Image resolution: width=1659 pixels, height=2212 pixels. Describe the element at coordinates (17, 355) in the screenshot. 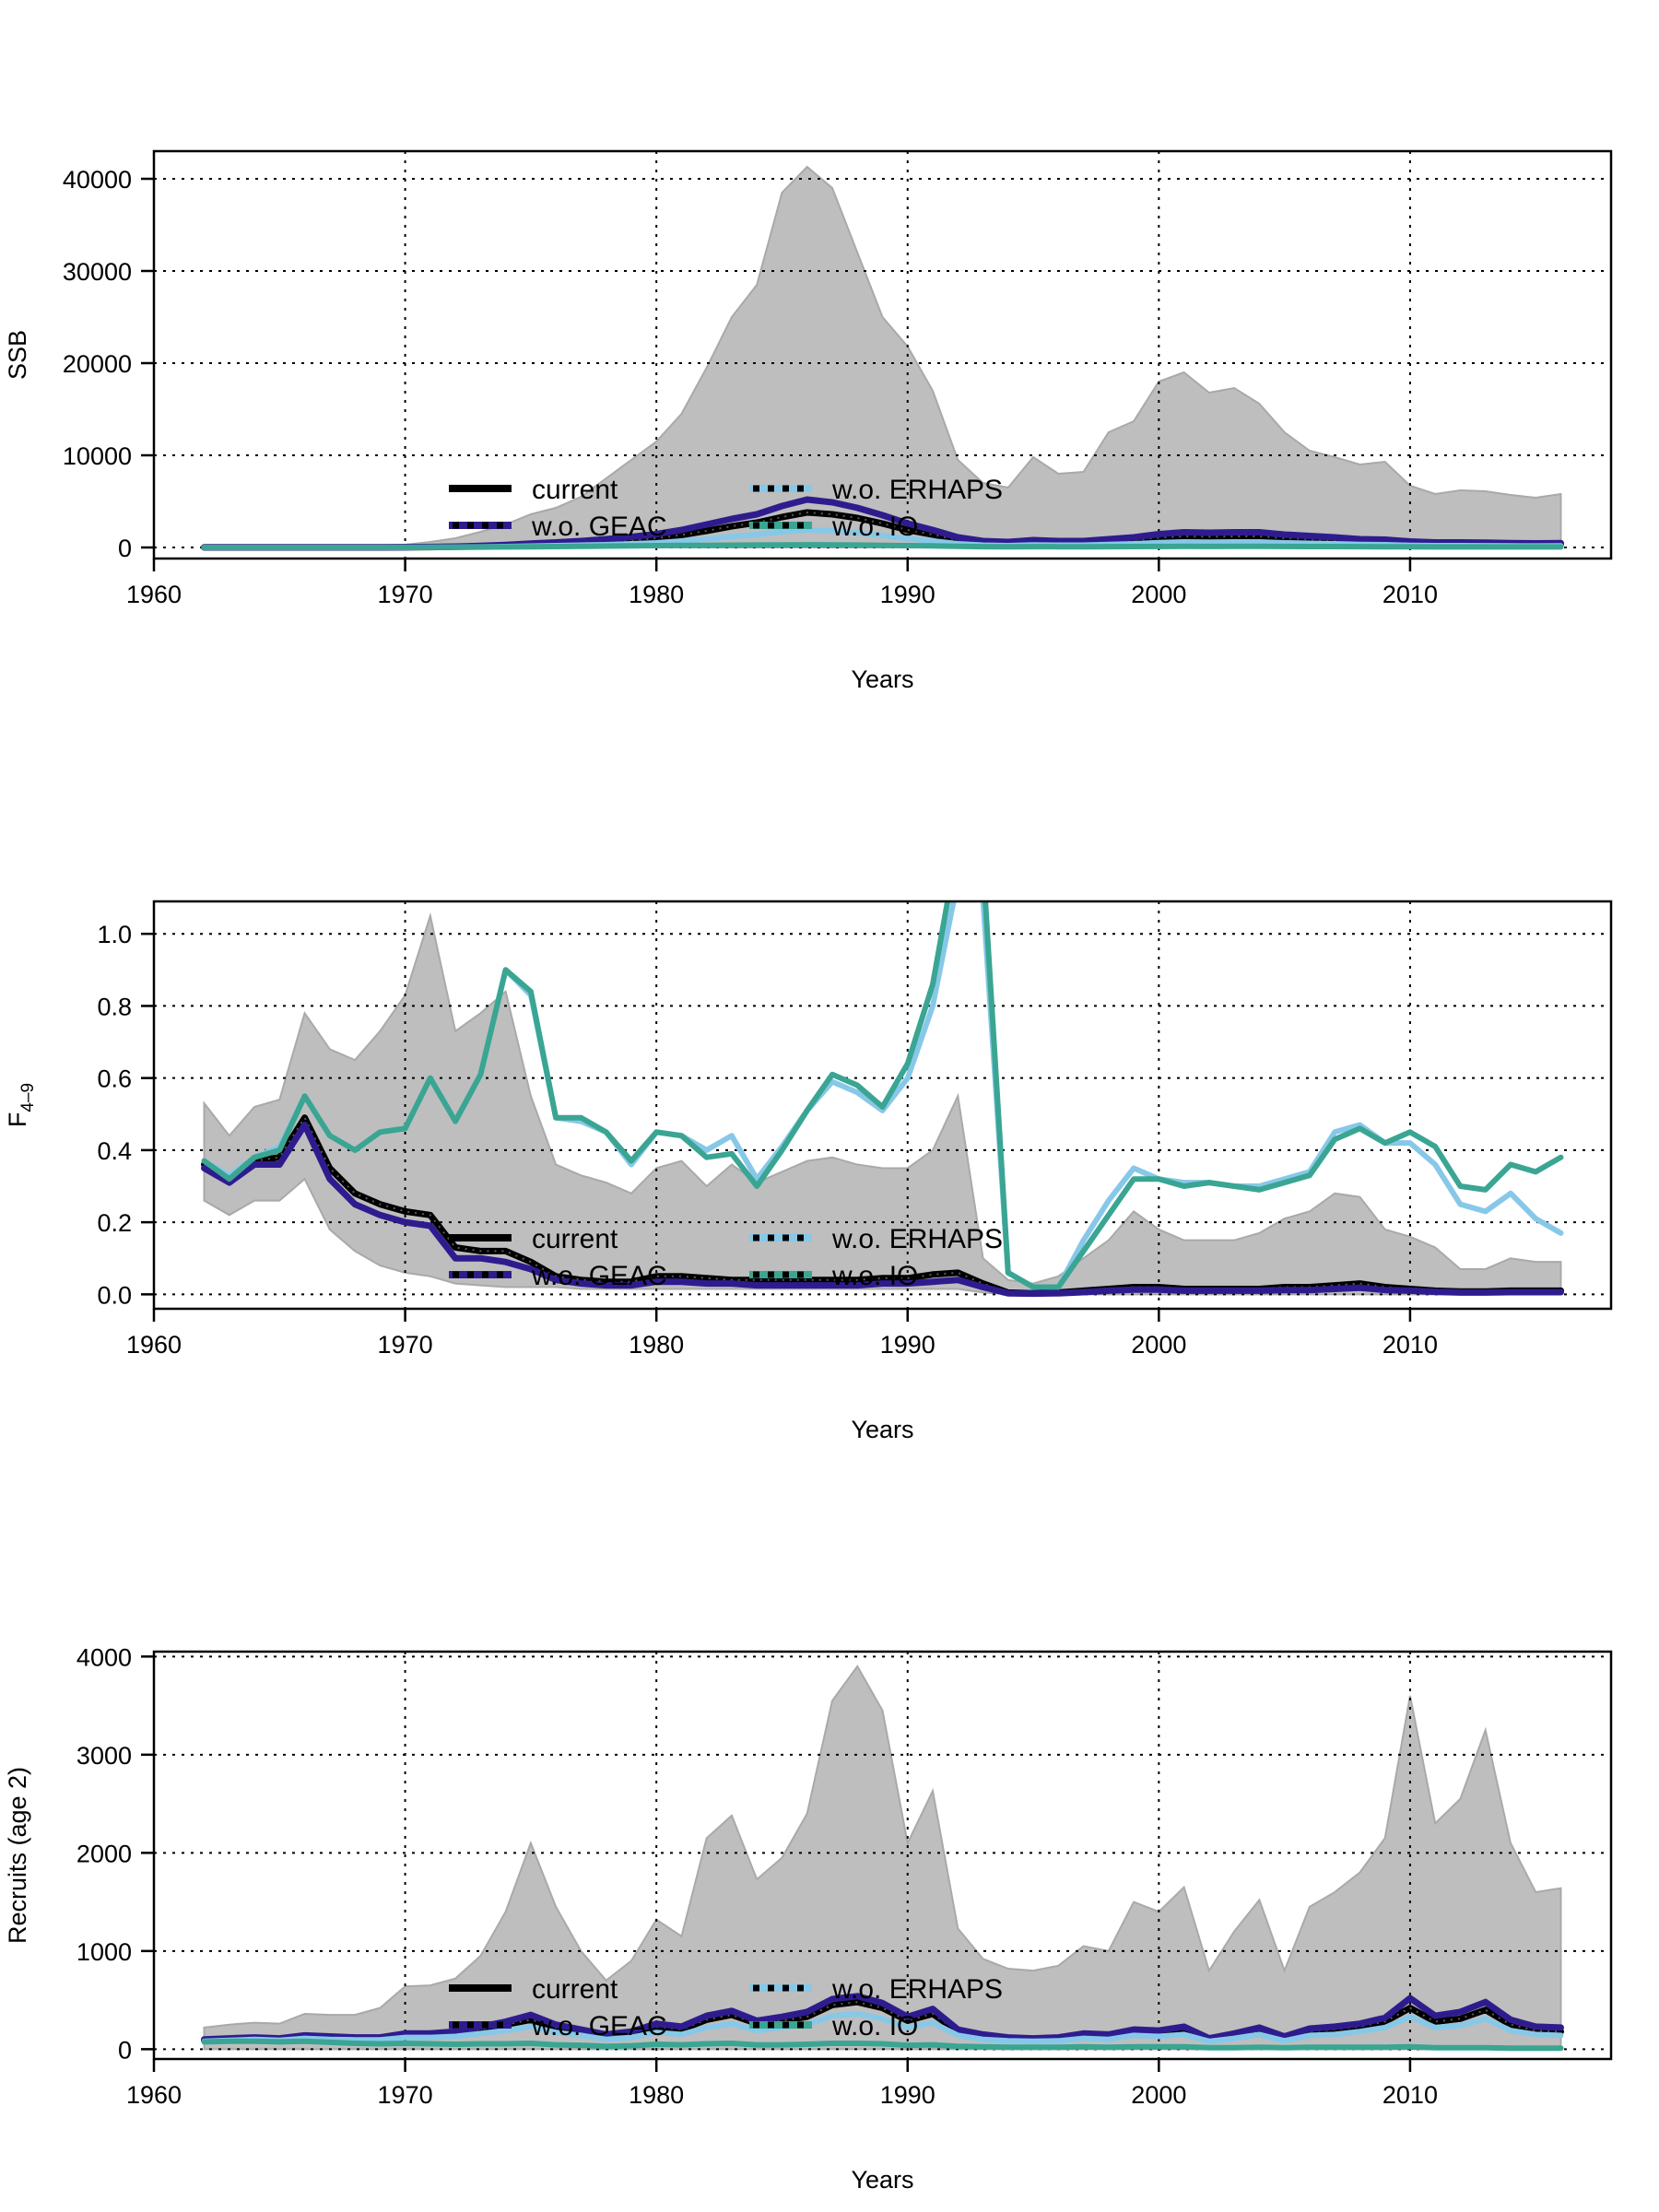

I see `y-axis-label: SSB` at that location.